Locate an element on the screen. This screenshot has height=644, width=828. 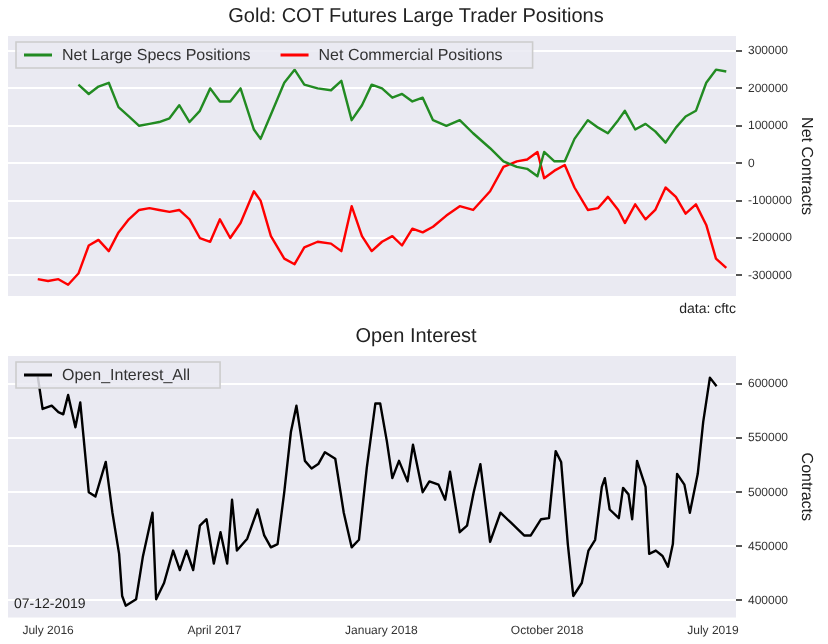
legend-label: Open_Interest_All is located at coordinates (126, 375).